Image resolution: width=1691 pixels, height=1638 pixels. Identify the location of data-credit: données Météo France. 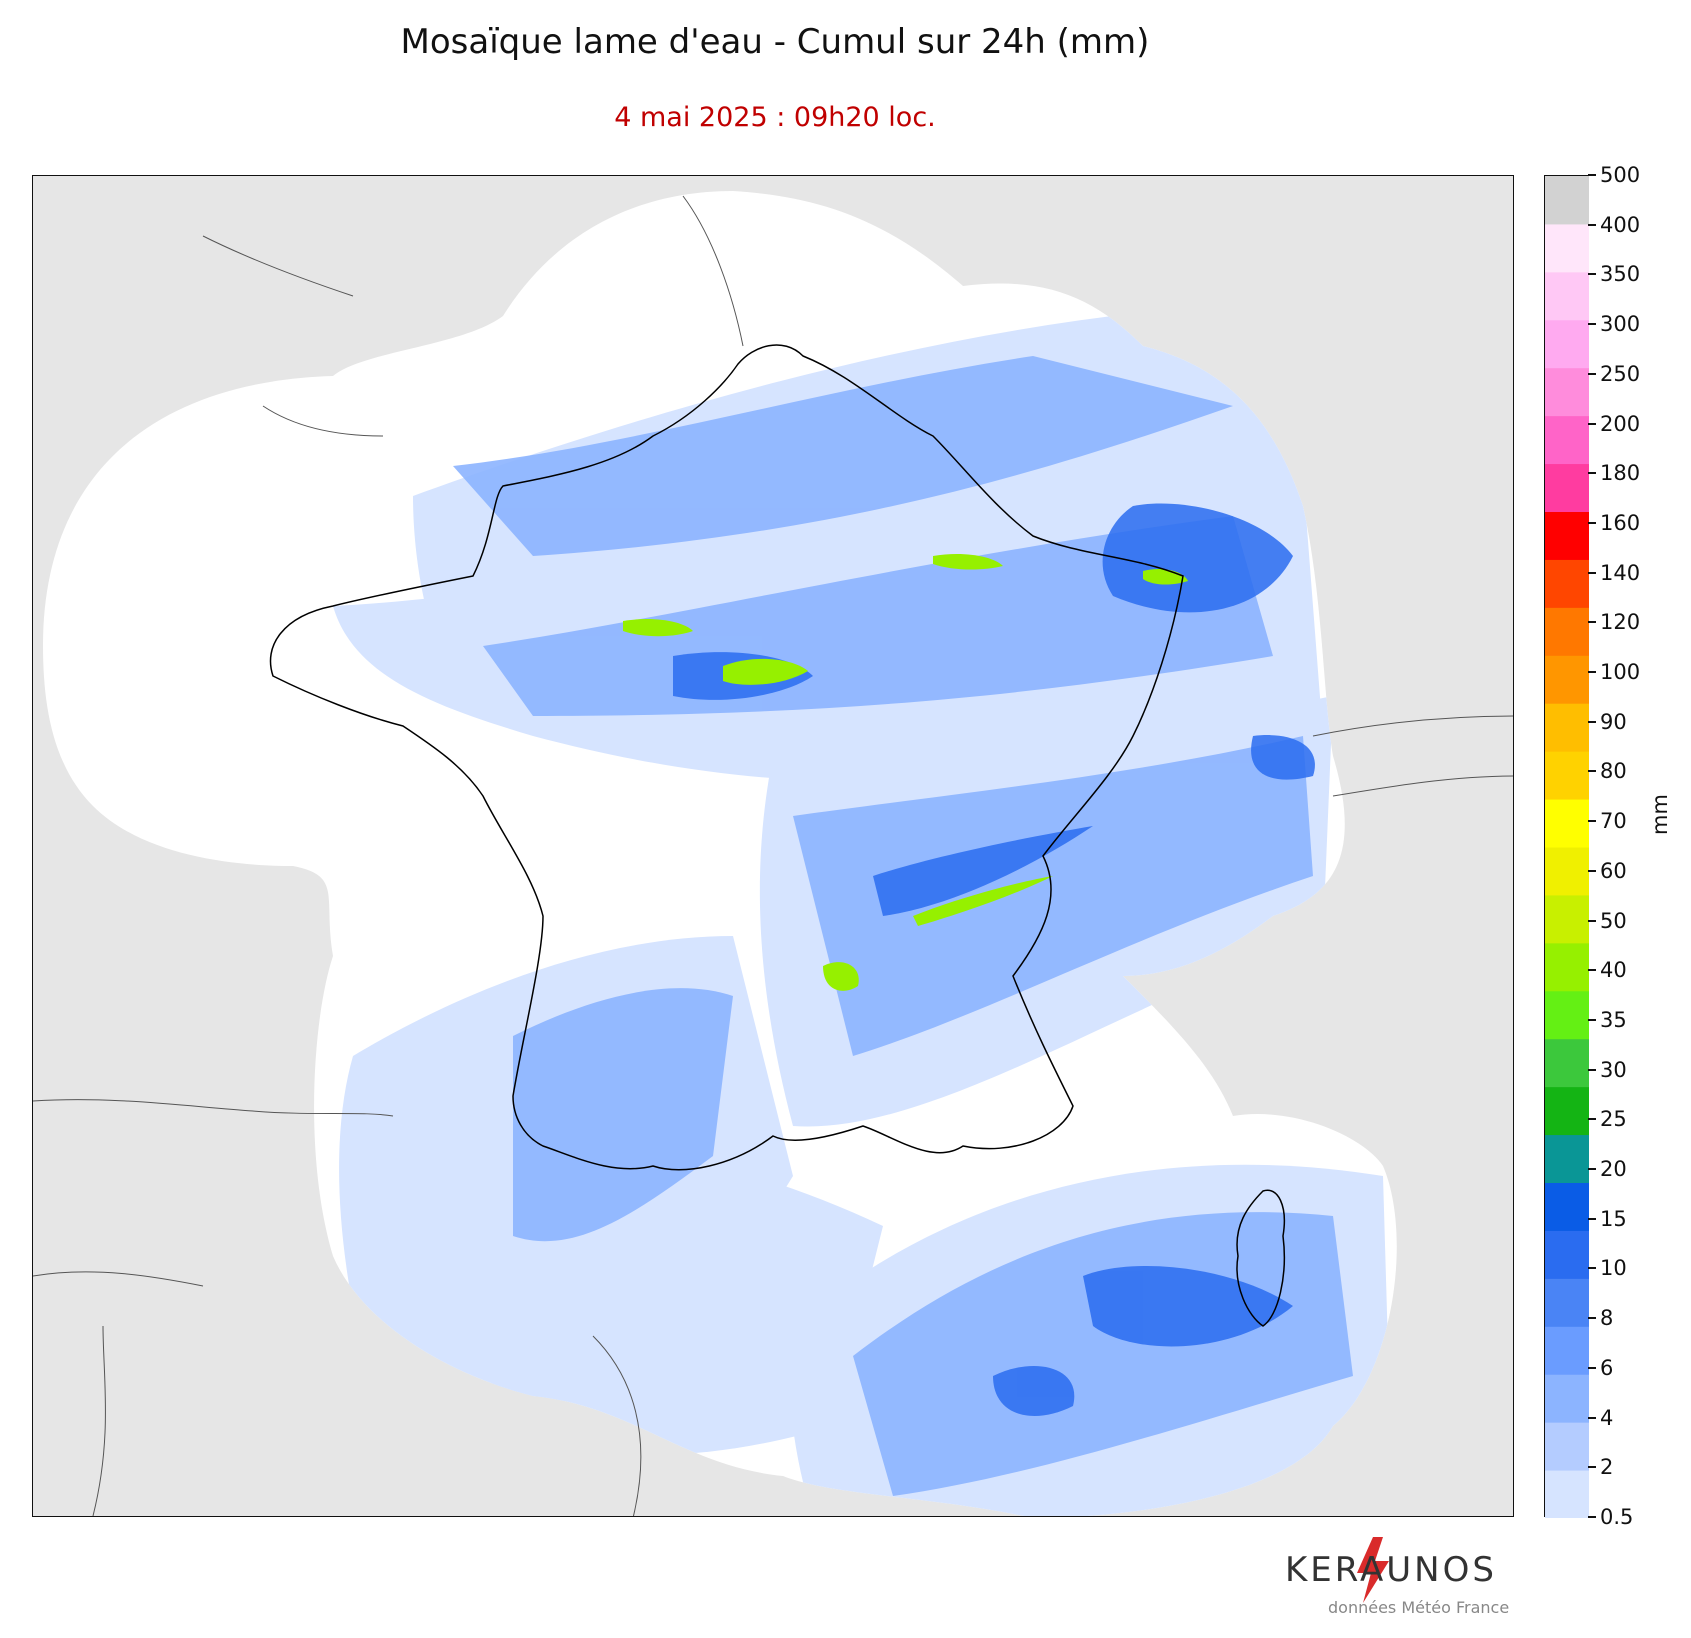
(1419, 1607).